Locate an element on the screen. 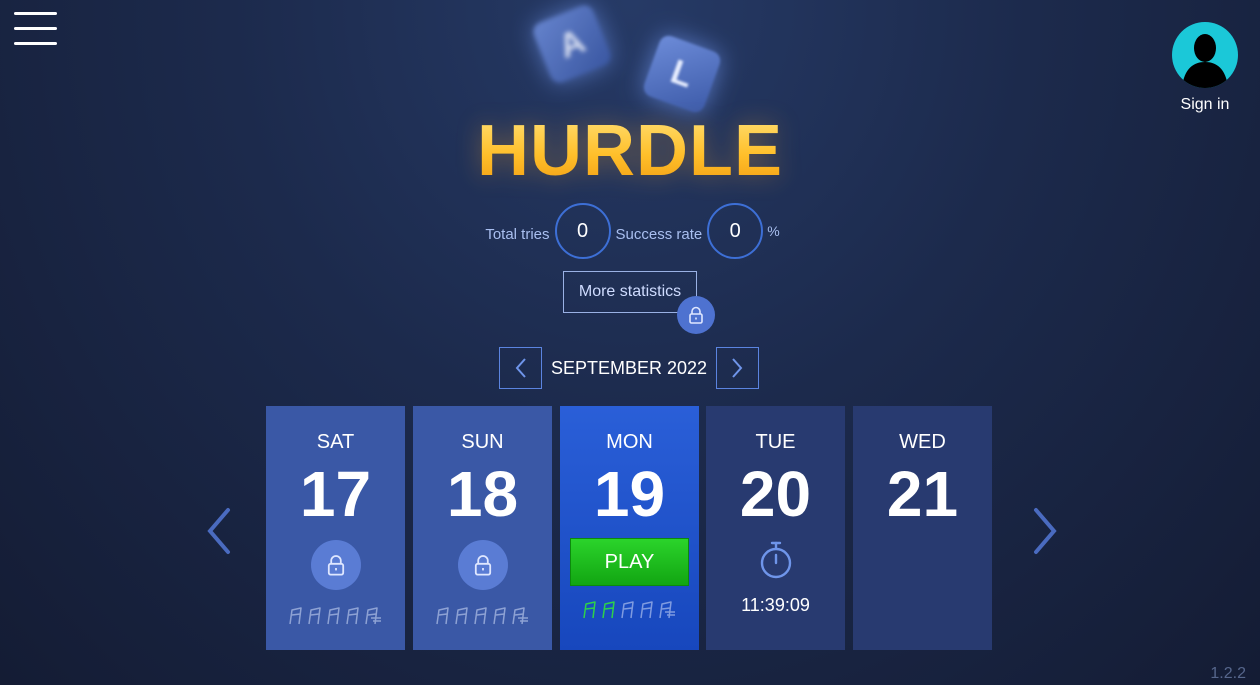 This screenshot has height=685, width=1260. day-number: 20 is located at coordinates (775, 494).